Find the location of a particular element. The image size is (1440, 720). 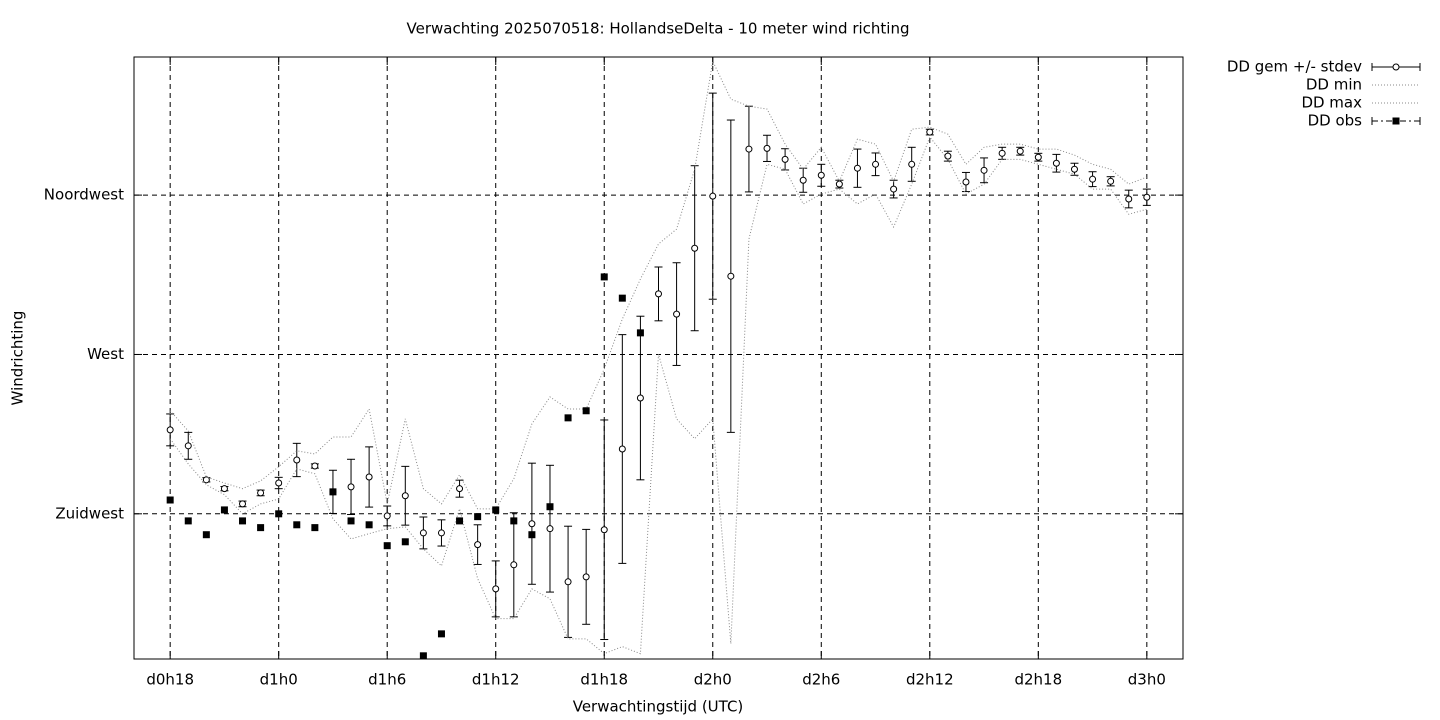

legend-label: DD obs is located at coordinates (1335, 121).